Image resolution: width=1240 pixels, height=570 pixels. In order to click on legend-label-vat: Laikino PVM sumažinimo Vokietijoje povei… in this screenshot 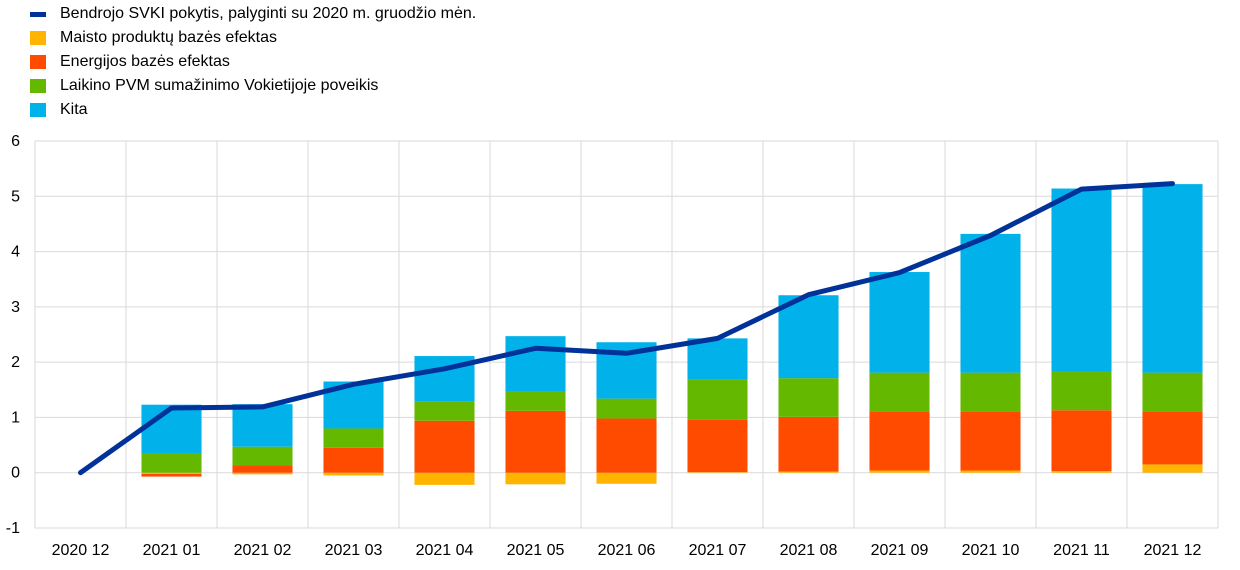, I will do `click(219, 85)`.